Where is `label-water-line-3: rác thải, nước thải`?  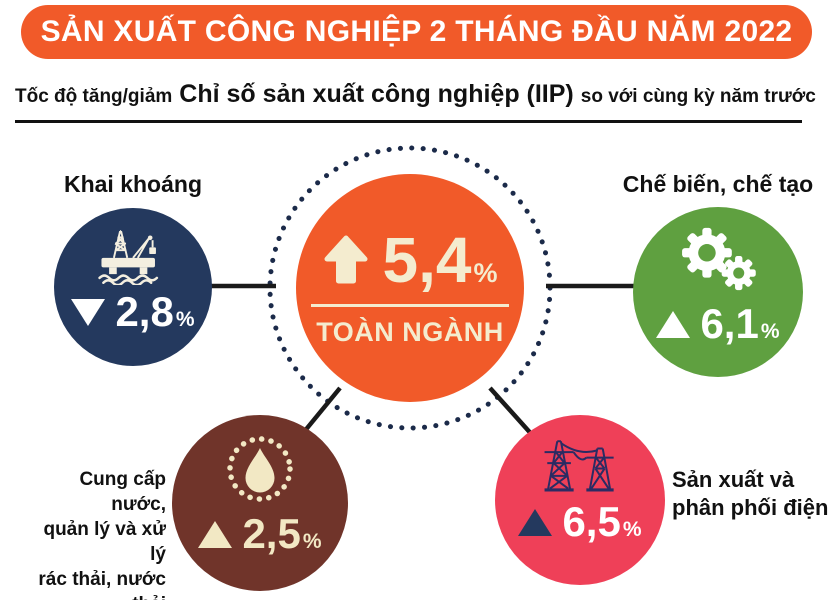
label-water-line-3: rác thải, nước thải is located at coordinates (102, 584).